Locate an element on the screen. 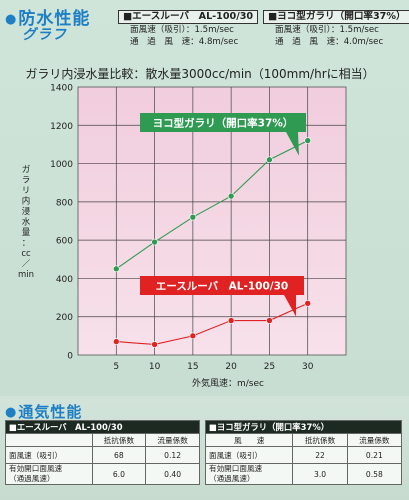 This screenshot has height=500, width=409. y-tick-label: 1200 is located at coordinates (61, 127).